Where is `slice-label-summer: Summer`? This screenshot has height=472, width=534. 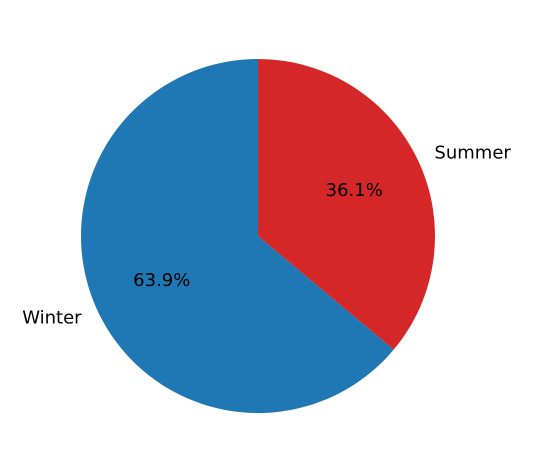
slice-label-summer: Summer is located at coordinates (472, 153).